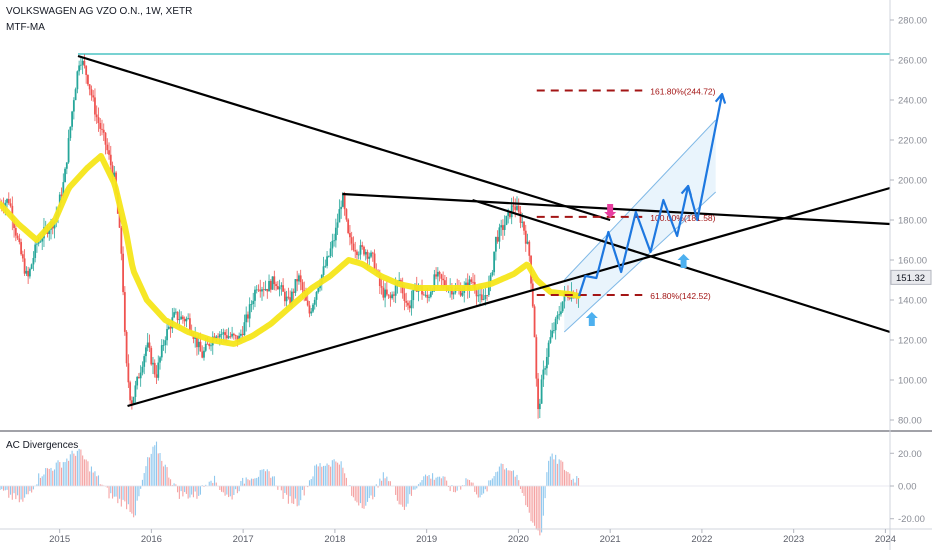 This screenshot has height=550, width=932. What do you see at coordinates (910, 421) in the screenshot?
I see `y-tick-label: 80.00` at bounding box center [910, 421].